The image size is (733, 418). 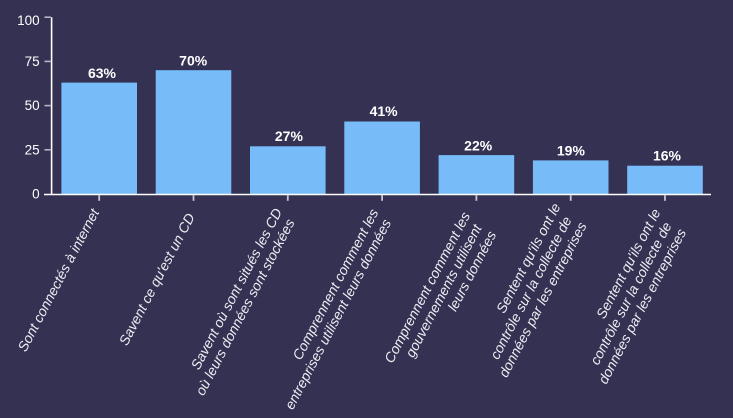 I want to click on svg-text: 41%, so click(x=384, y=111).